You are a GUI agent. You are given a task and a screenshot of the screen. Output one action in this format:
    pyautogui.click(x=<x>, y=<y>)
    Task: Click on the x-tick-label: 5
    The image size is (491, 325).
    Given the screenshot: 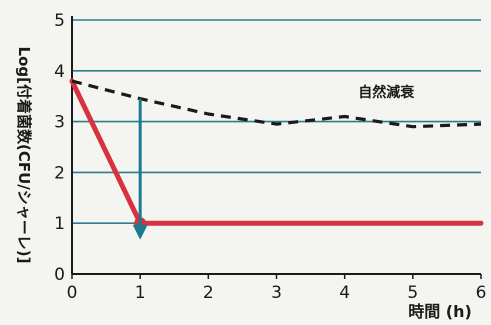 What is the action you would take?
    pyautogui.click(x=412, y=293)
    